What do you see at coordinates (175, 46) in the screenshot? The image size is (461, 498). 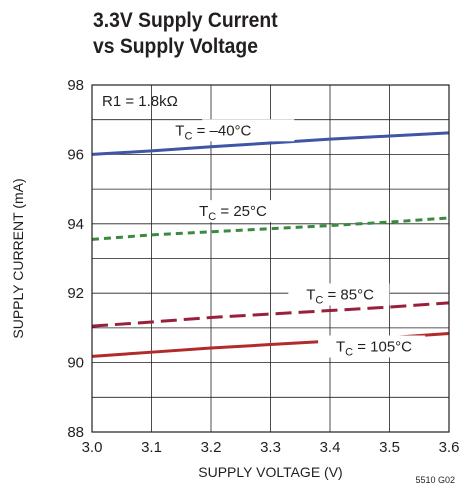 I see `chart-title-line2: vs Supply Voltage` at bounding box center [175, 46].